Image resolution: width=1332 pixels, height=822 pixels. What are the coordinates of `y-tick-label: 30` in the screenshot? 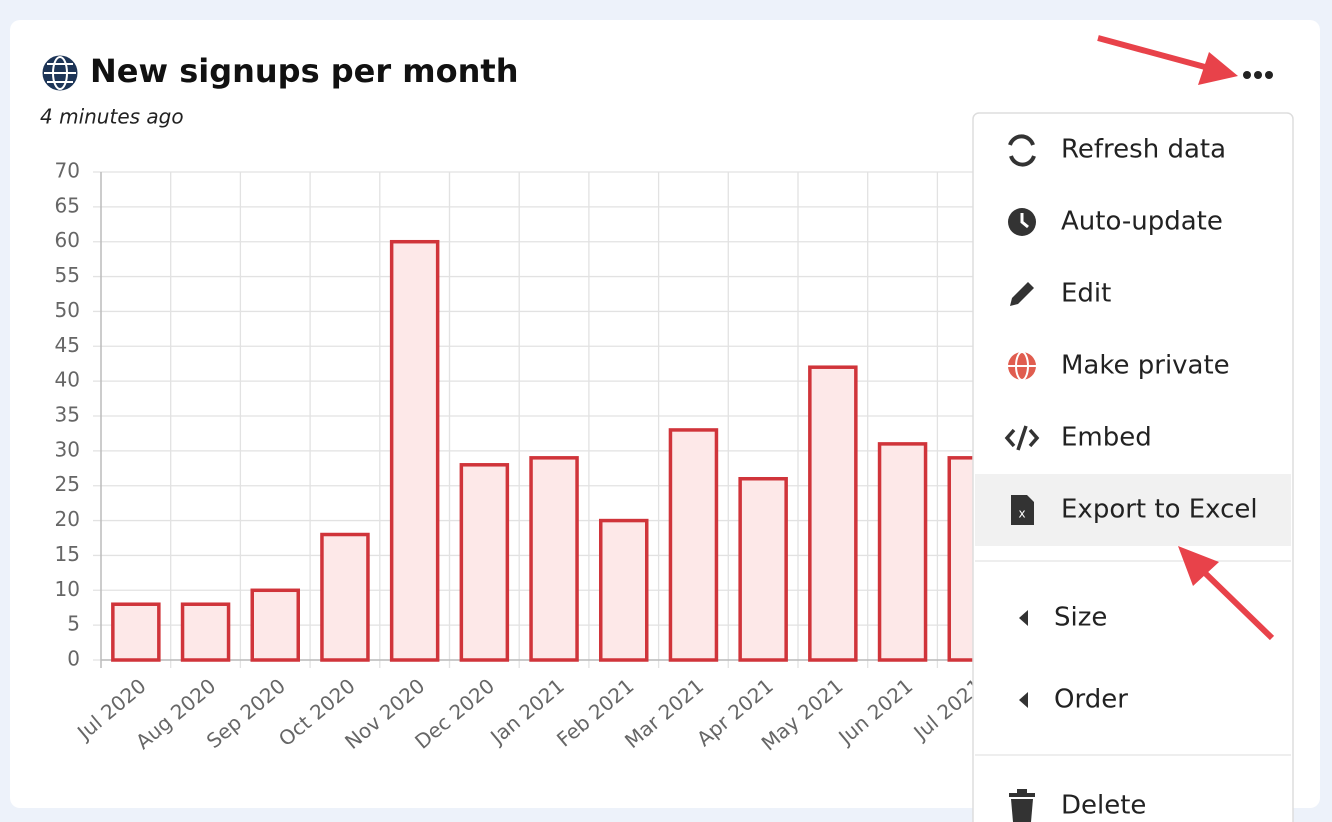 It's located at (67, 449).